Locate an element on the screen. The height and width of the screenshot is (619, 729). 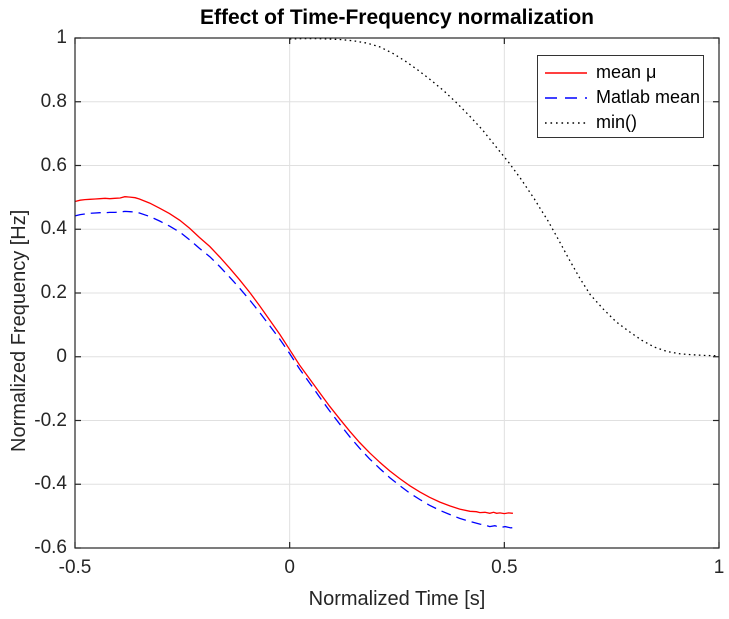
x-tick-label: 1 is located at coordinates (719, 567).